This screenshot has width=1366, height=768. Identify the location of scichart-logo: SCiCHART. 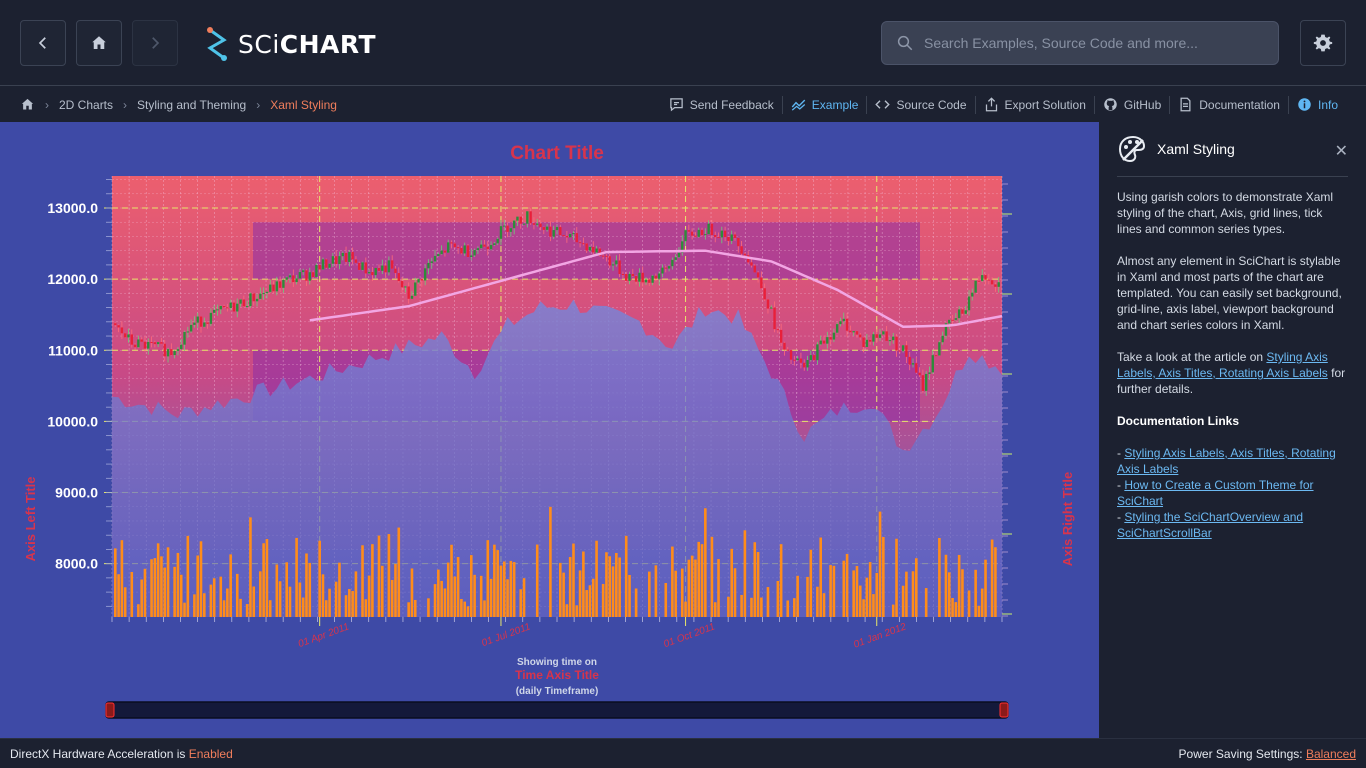
(290, 44).